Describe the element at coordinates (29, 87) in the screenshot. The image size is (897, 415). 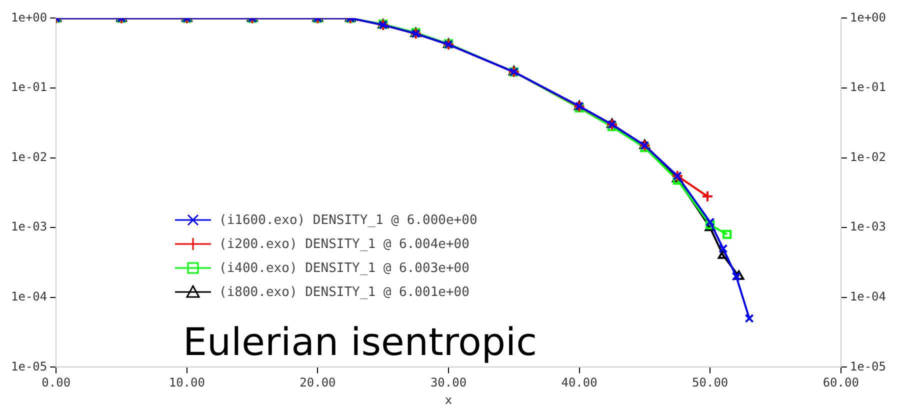
I see `y-tick-label: 1e-01` at that location.